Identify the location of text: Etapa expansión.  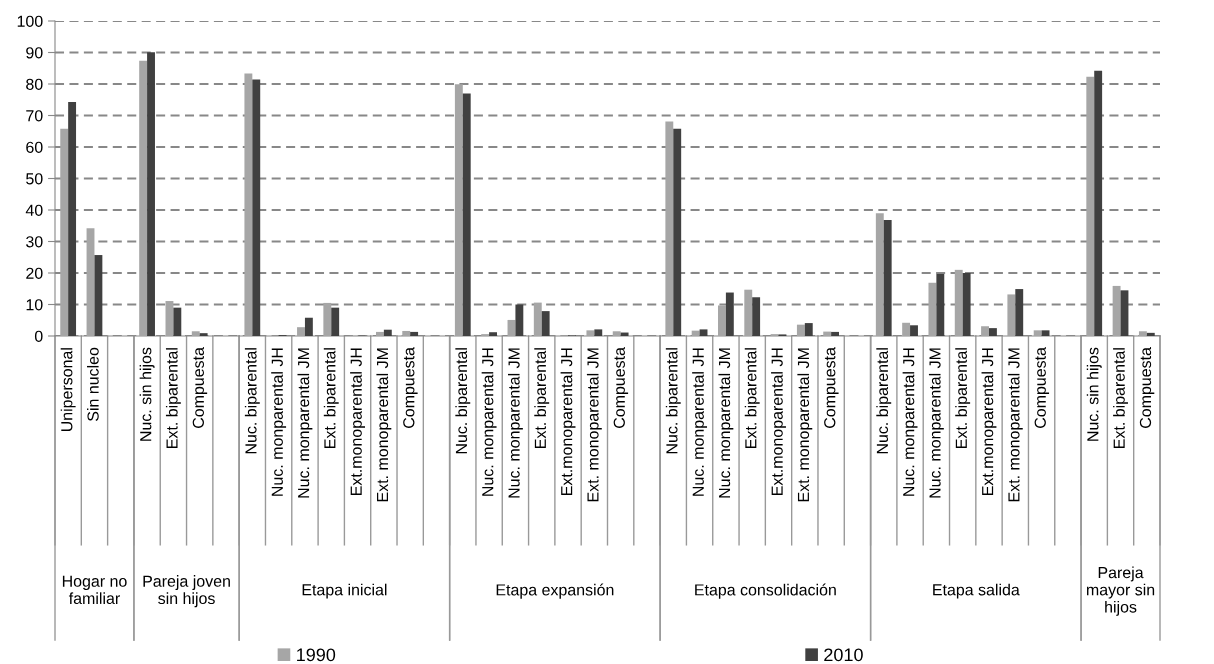
(555, 591).